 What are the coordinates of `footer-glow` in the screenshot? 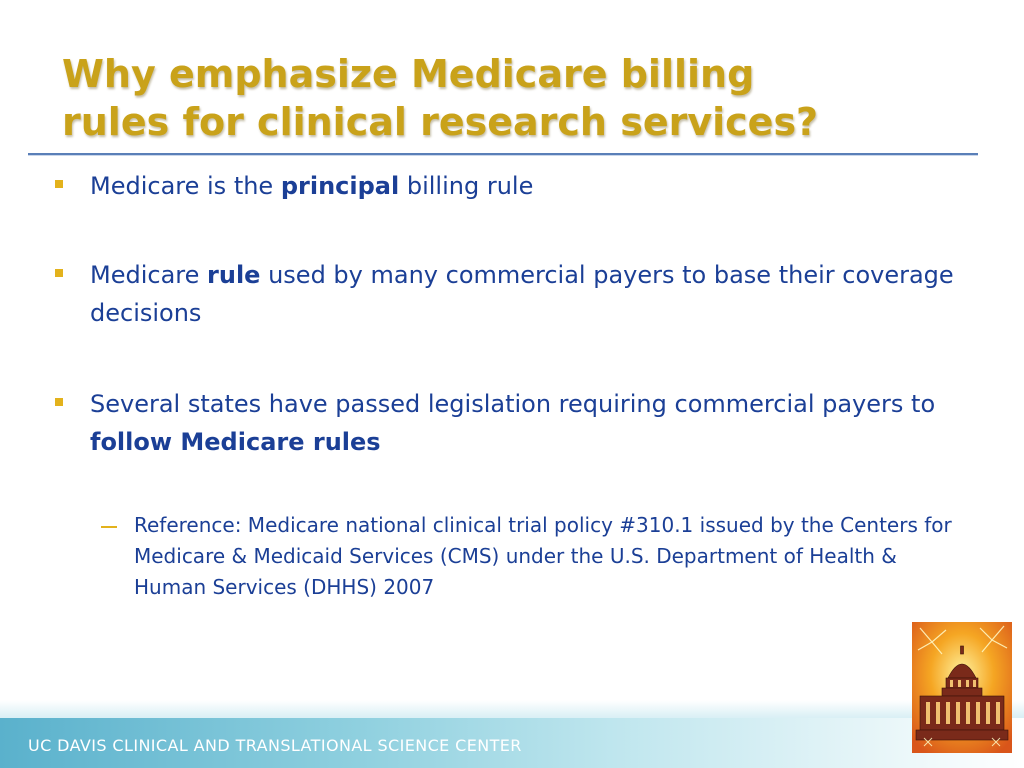 It's located at (512, 711).